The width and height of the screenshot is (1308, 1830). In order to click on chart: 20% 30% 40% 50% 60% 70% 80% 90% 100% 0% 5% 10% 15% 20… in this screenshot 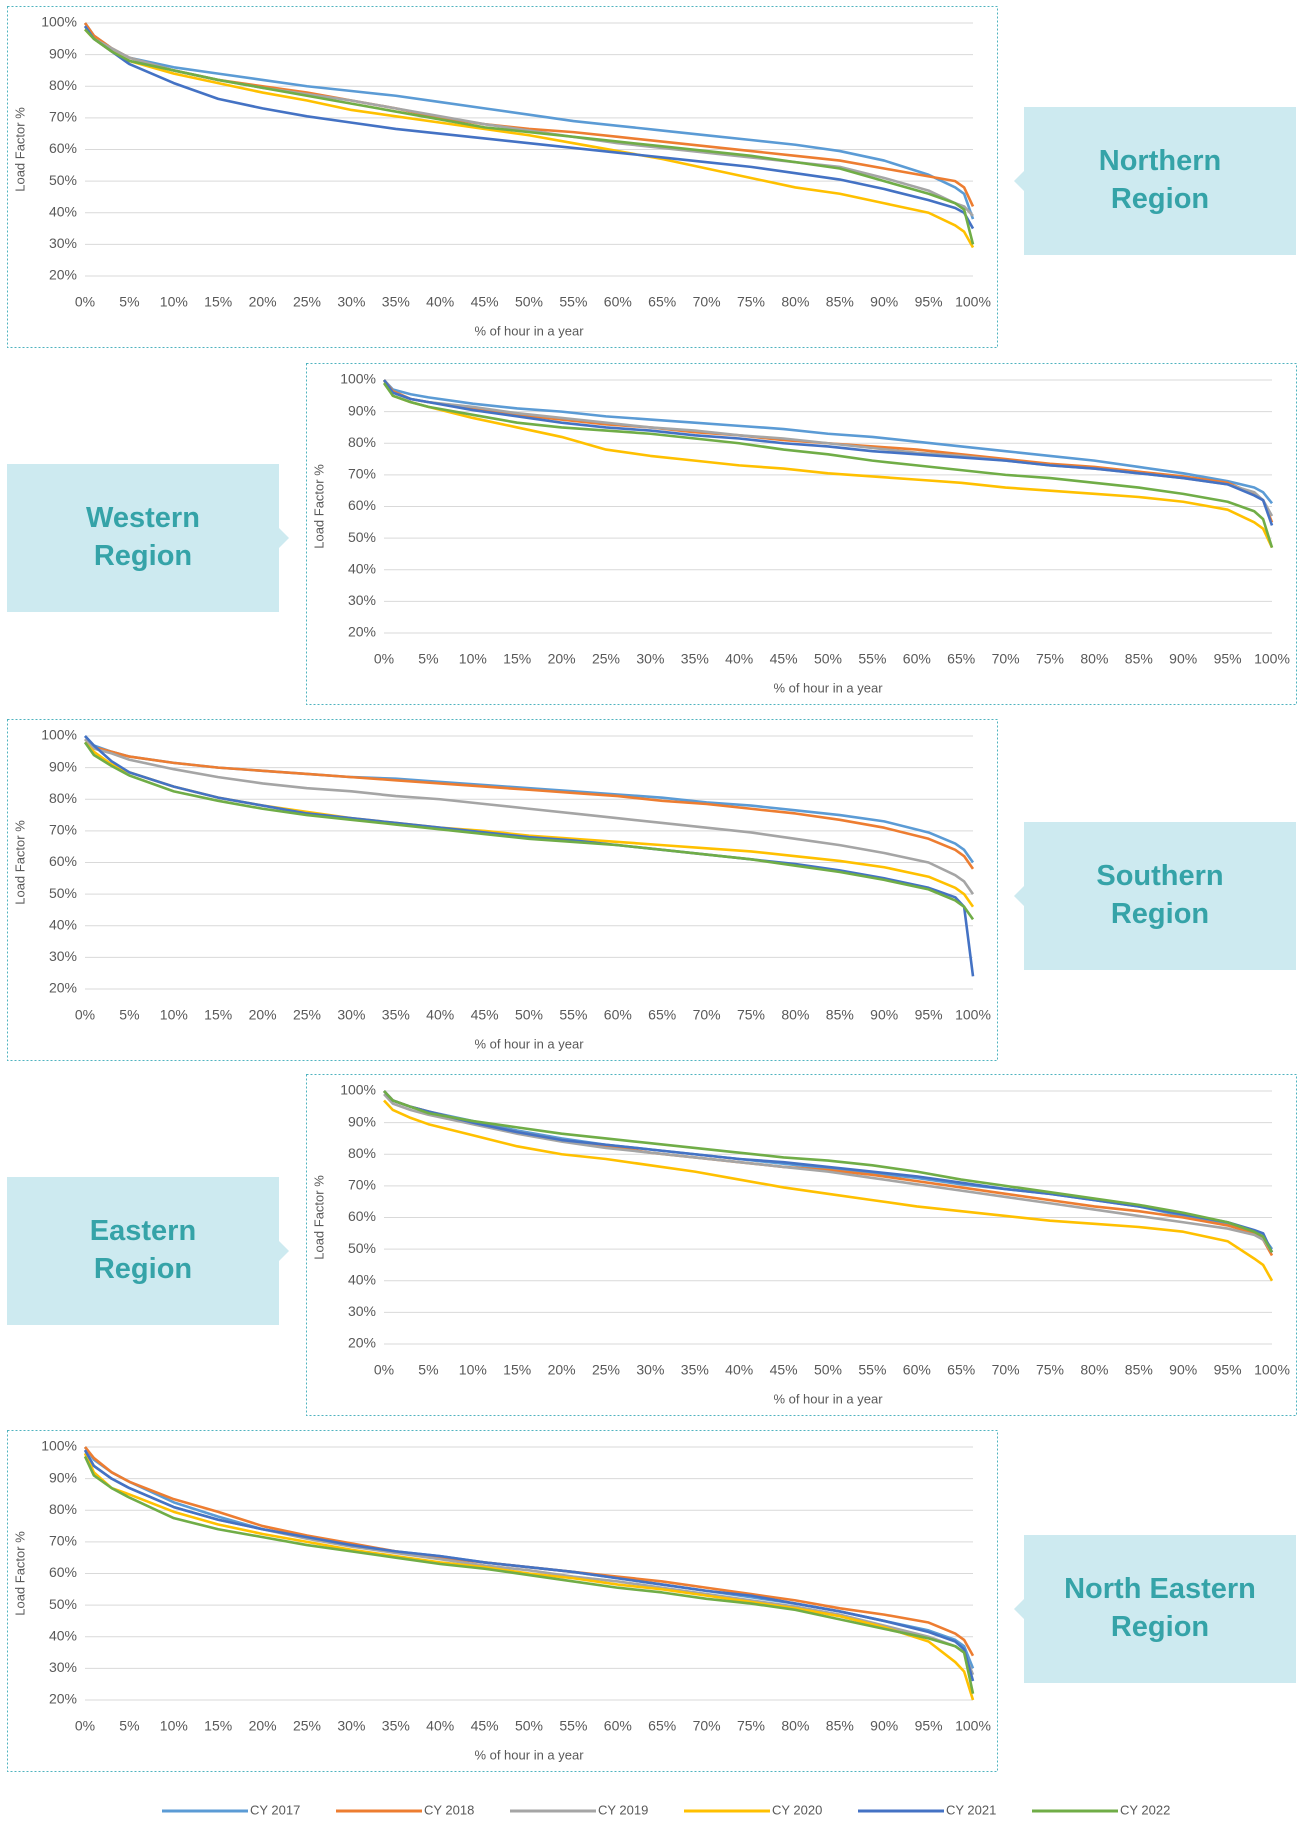, I will do `click(502, 177)`.